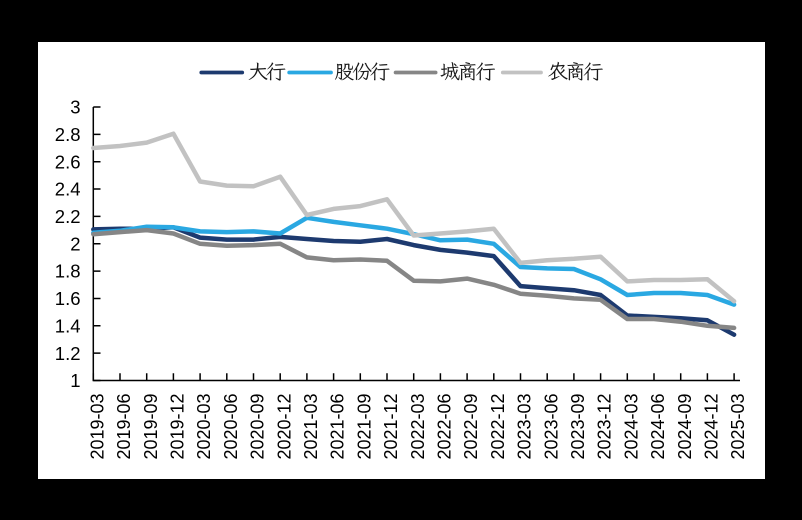 The width and height of the screenshot is (802, 520). What do you see at coordinates (712, 426) in the screenshot?
I see `svg-text: 2024-12` at bounding box center [712, 426].